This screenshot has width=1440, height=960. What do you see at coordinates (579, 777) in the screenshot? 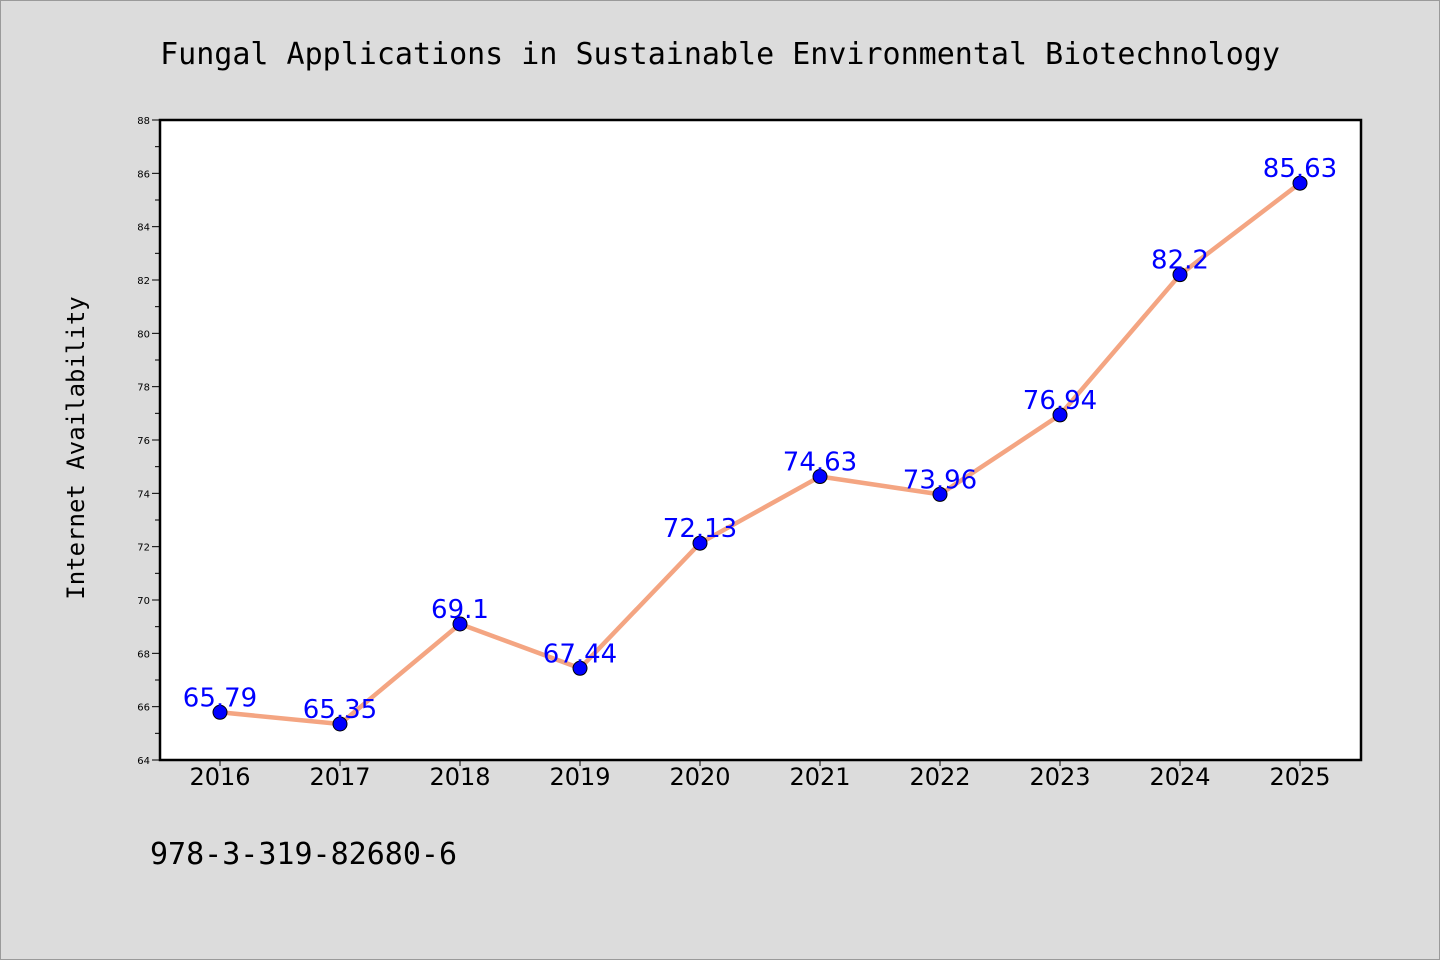
I see `x-tick-label: 2019` at bounding box center [579, 777].